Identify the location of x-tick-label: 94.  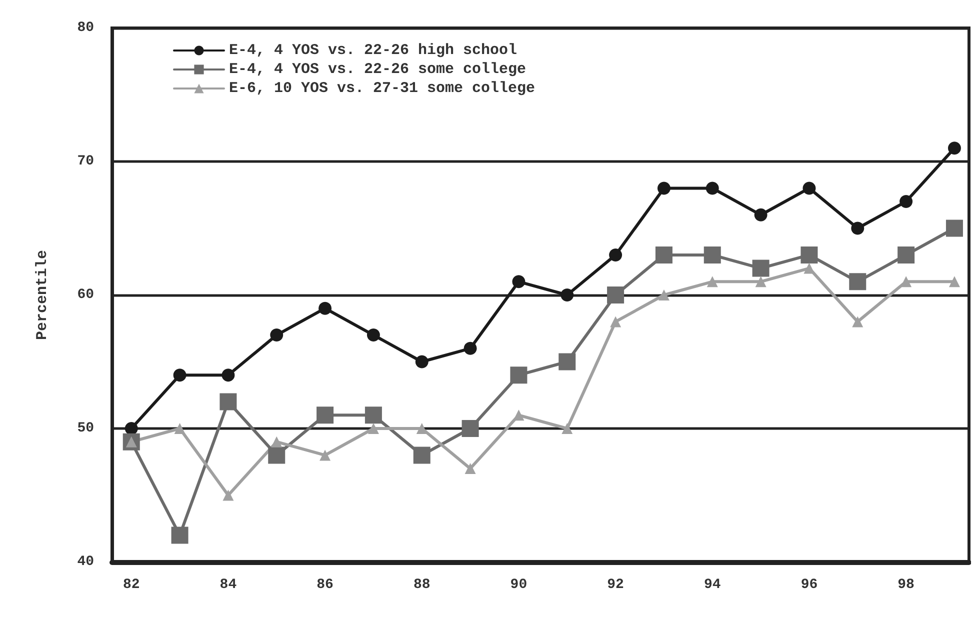
(712, 585).